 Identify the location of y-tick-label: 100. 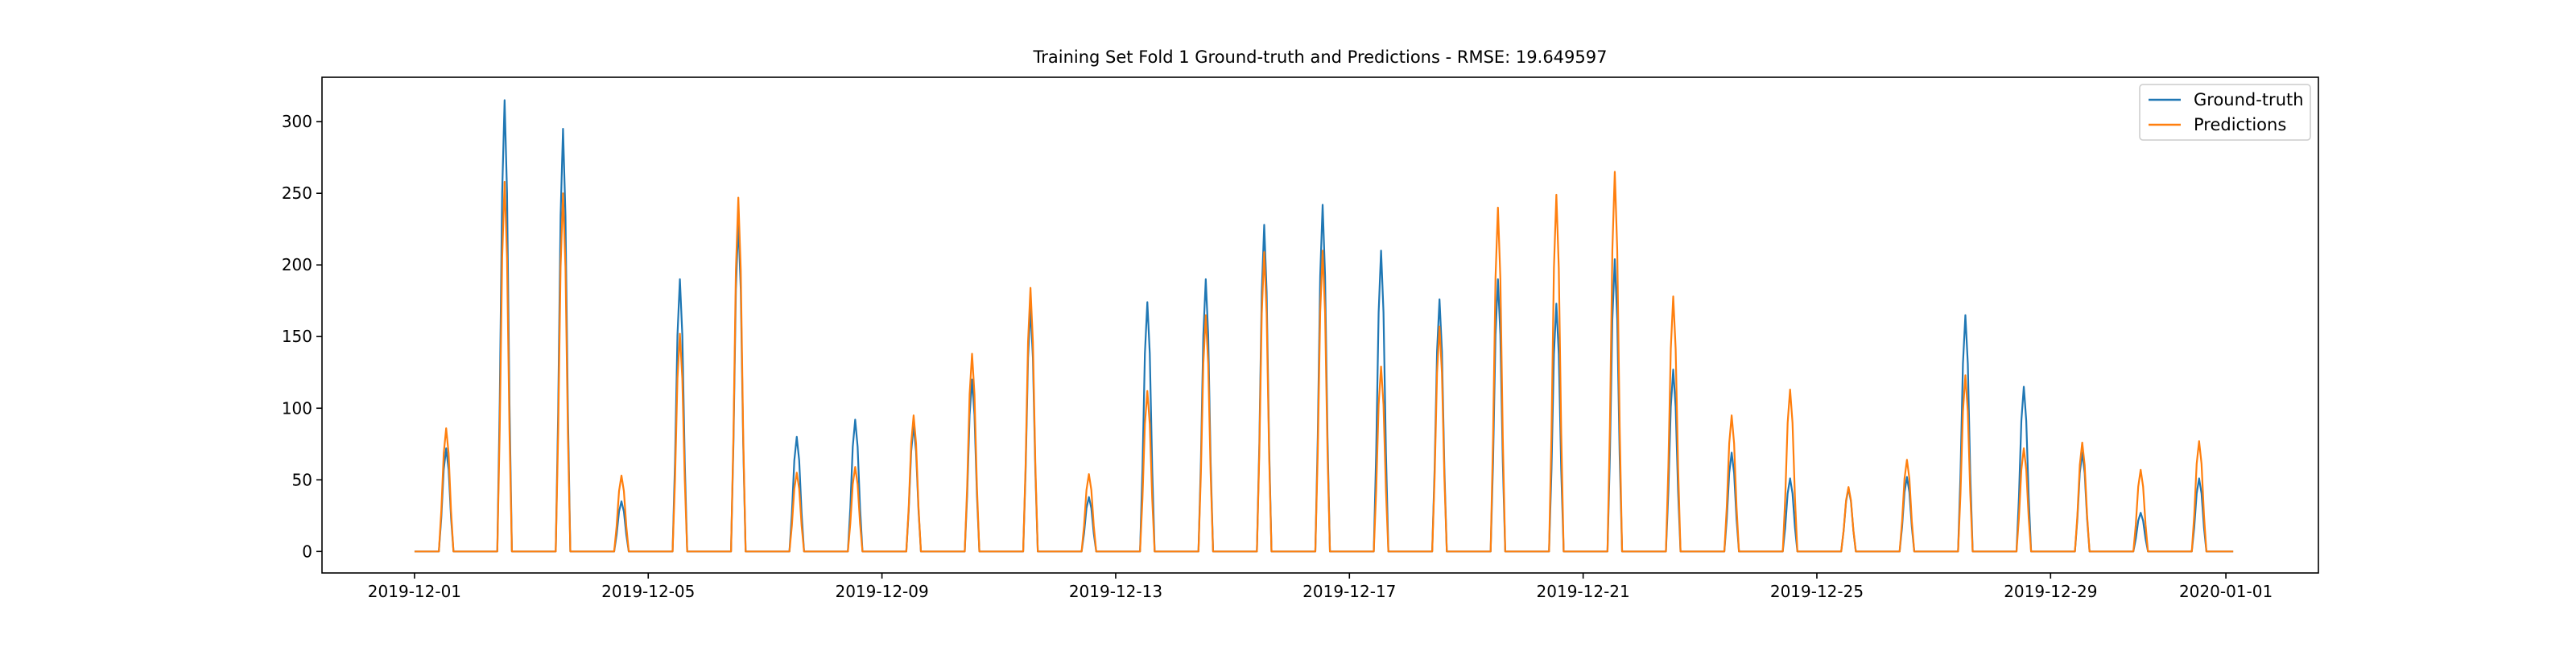
(297, 408).